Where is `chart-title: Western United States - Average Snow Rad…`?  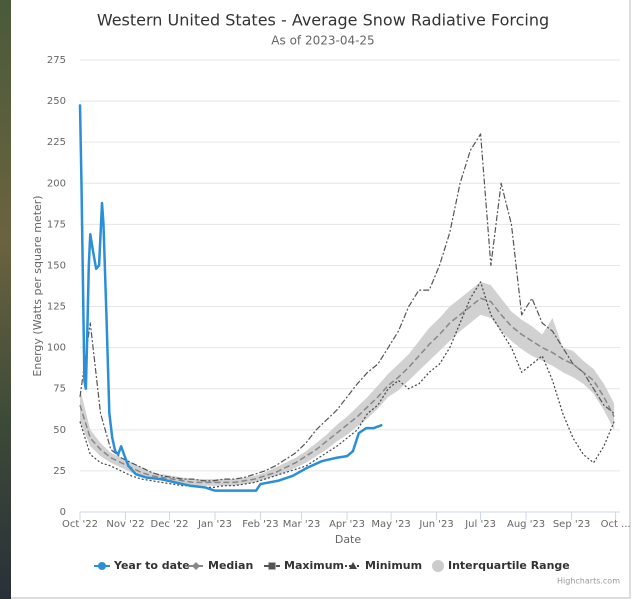 chart-title: Western United States - Average Snow Rad… is located at coordinates (323, 20).